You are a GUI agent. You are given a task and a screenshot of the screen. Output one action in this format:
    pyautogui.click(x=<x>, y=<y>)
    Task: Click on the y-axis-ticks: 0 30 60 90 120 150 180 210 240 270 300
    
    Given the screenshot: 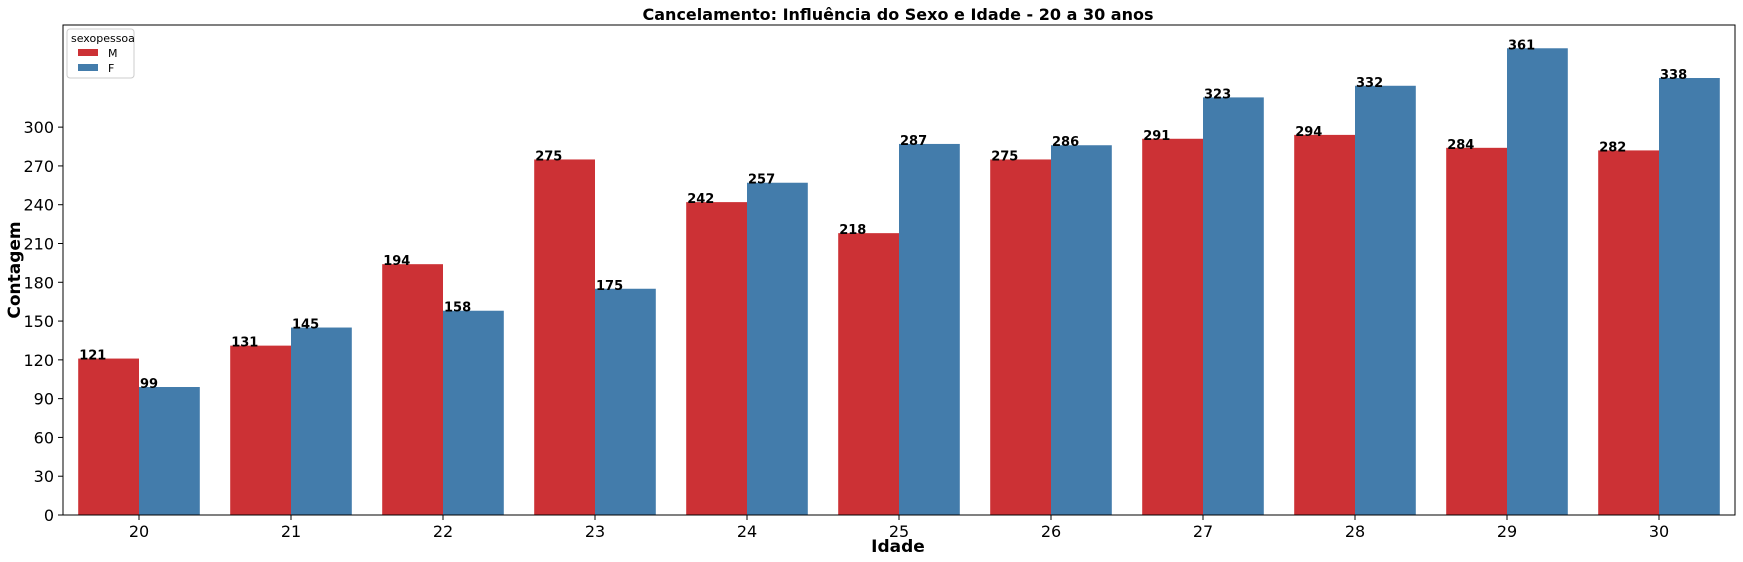 What is the action you would take?
    pyautogui.click(x=43, y=321)
    